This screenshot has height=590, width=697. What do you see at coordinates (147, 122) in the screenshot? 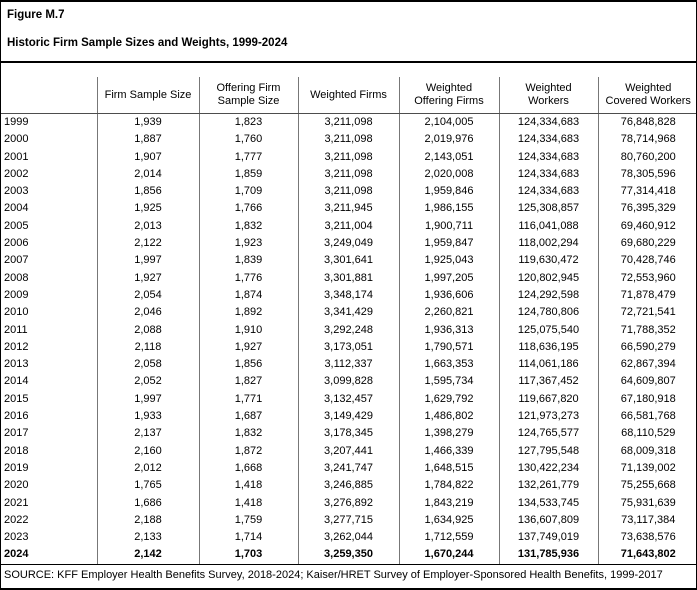
I see `firm-sample-size-cell: 1,939` at bounding box center [147, 122].